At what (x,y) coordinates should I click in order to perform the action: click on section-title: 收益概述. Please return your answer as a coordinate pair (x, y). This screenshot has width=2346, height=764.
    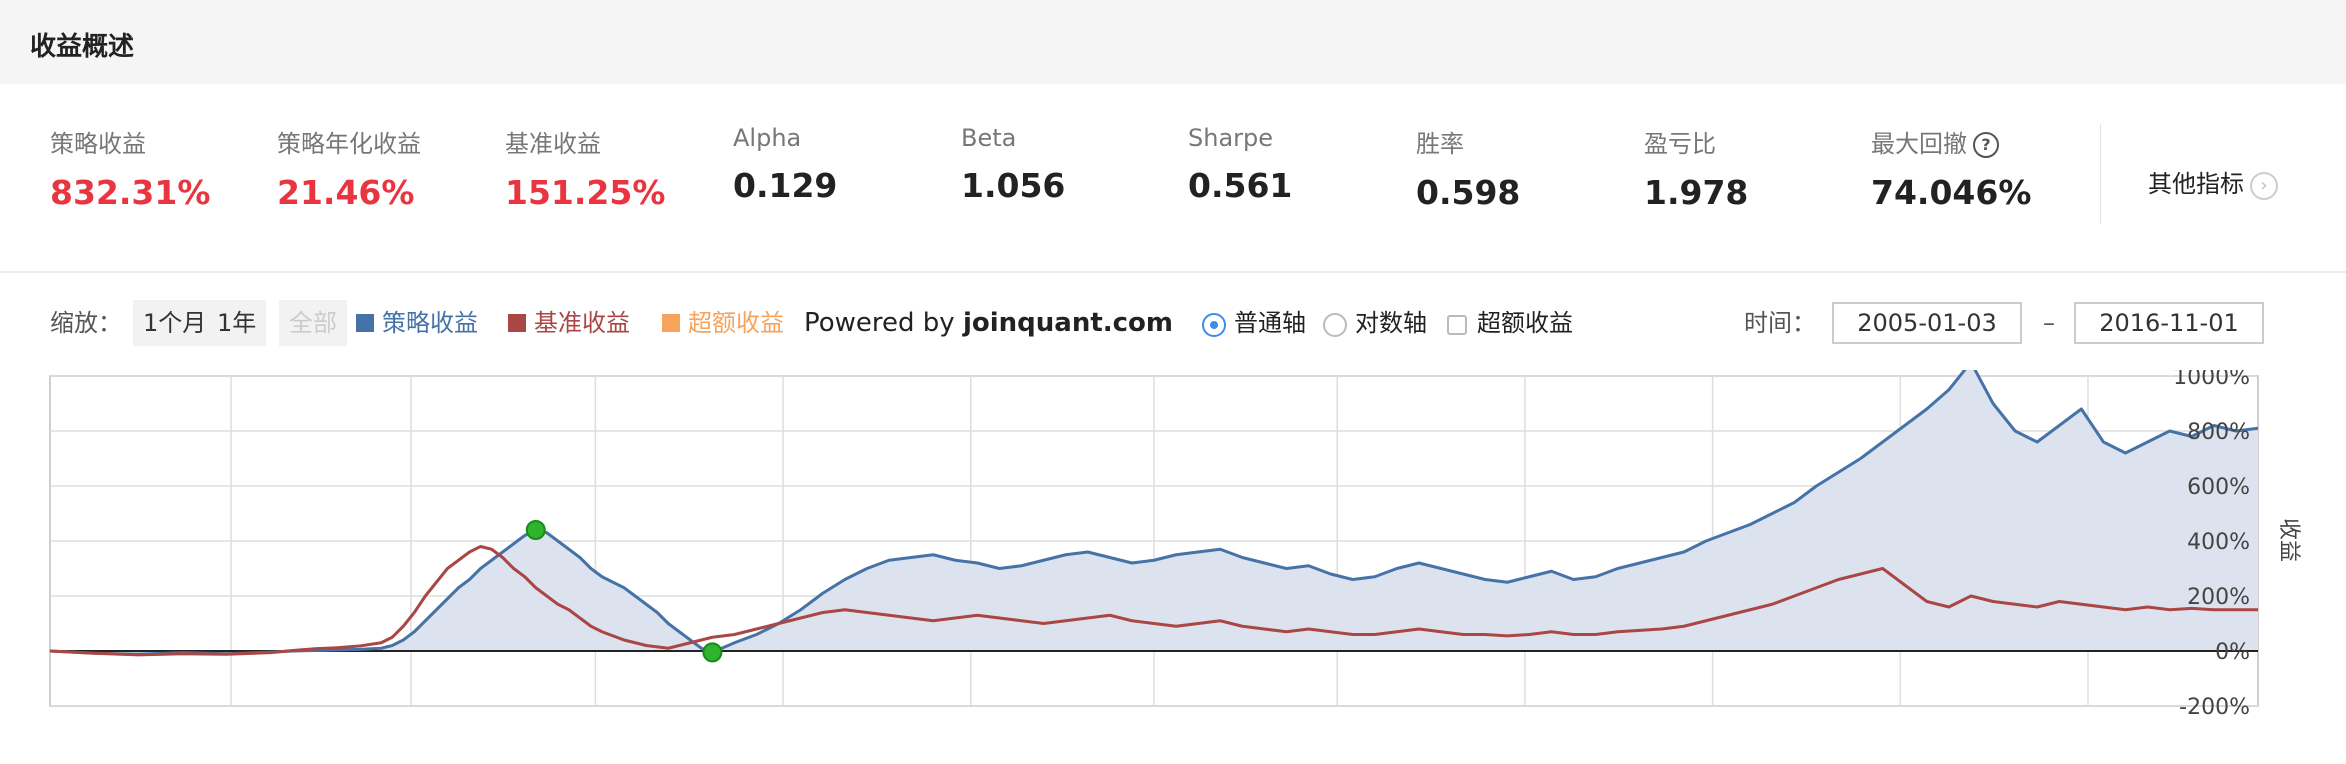
    Looking at the image, I should click on (82, 47).